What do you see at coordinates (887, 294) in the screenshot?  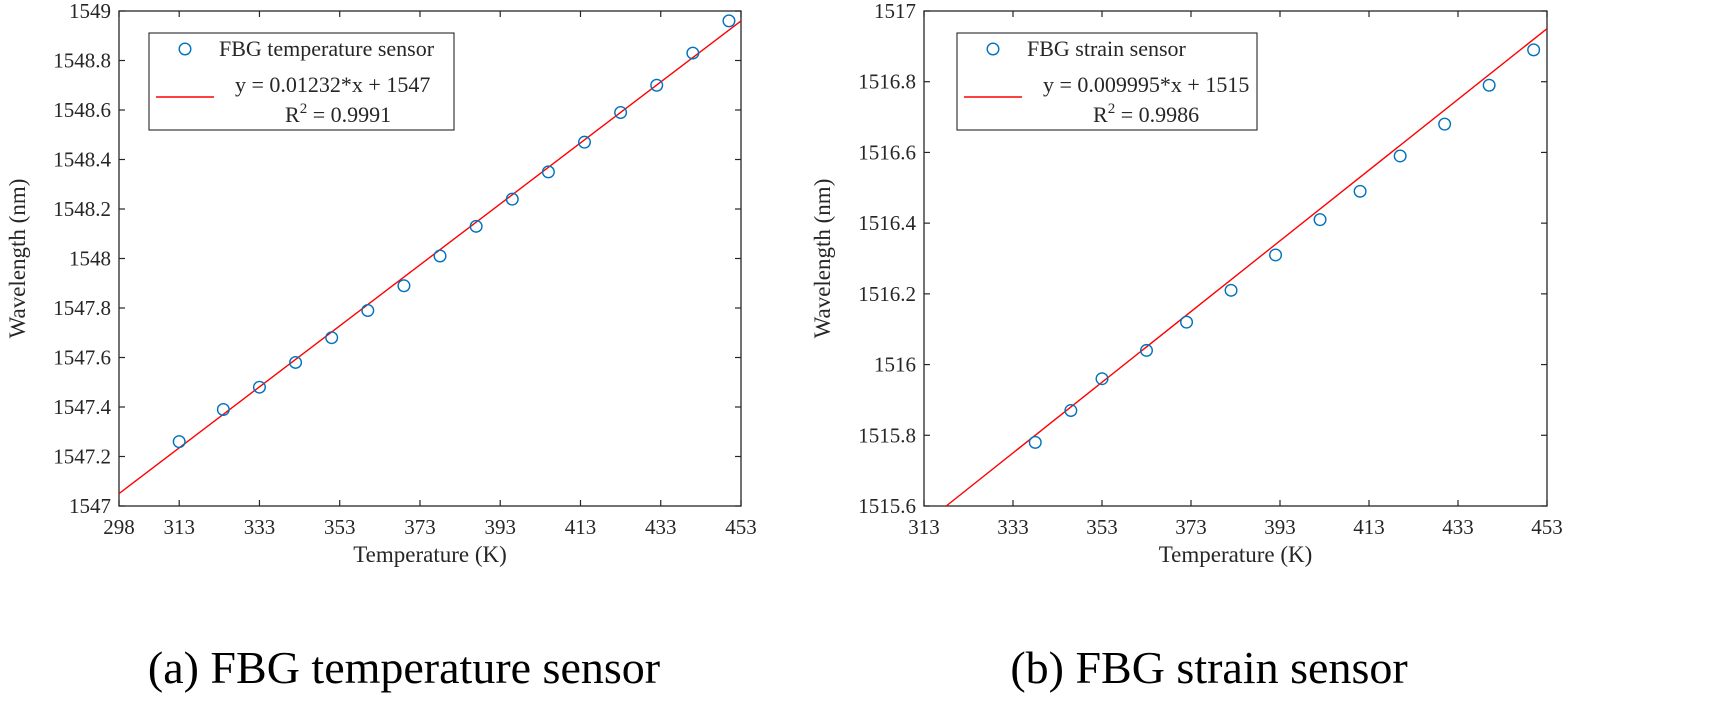 I see `y-tick-label: 1516.2` at bounding box center [887, 294].